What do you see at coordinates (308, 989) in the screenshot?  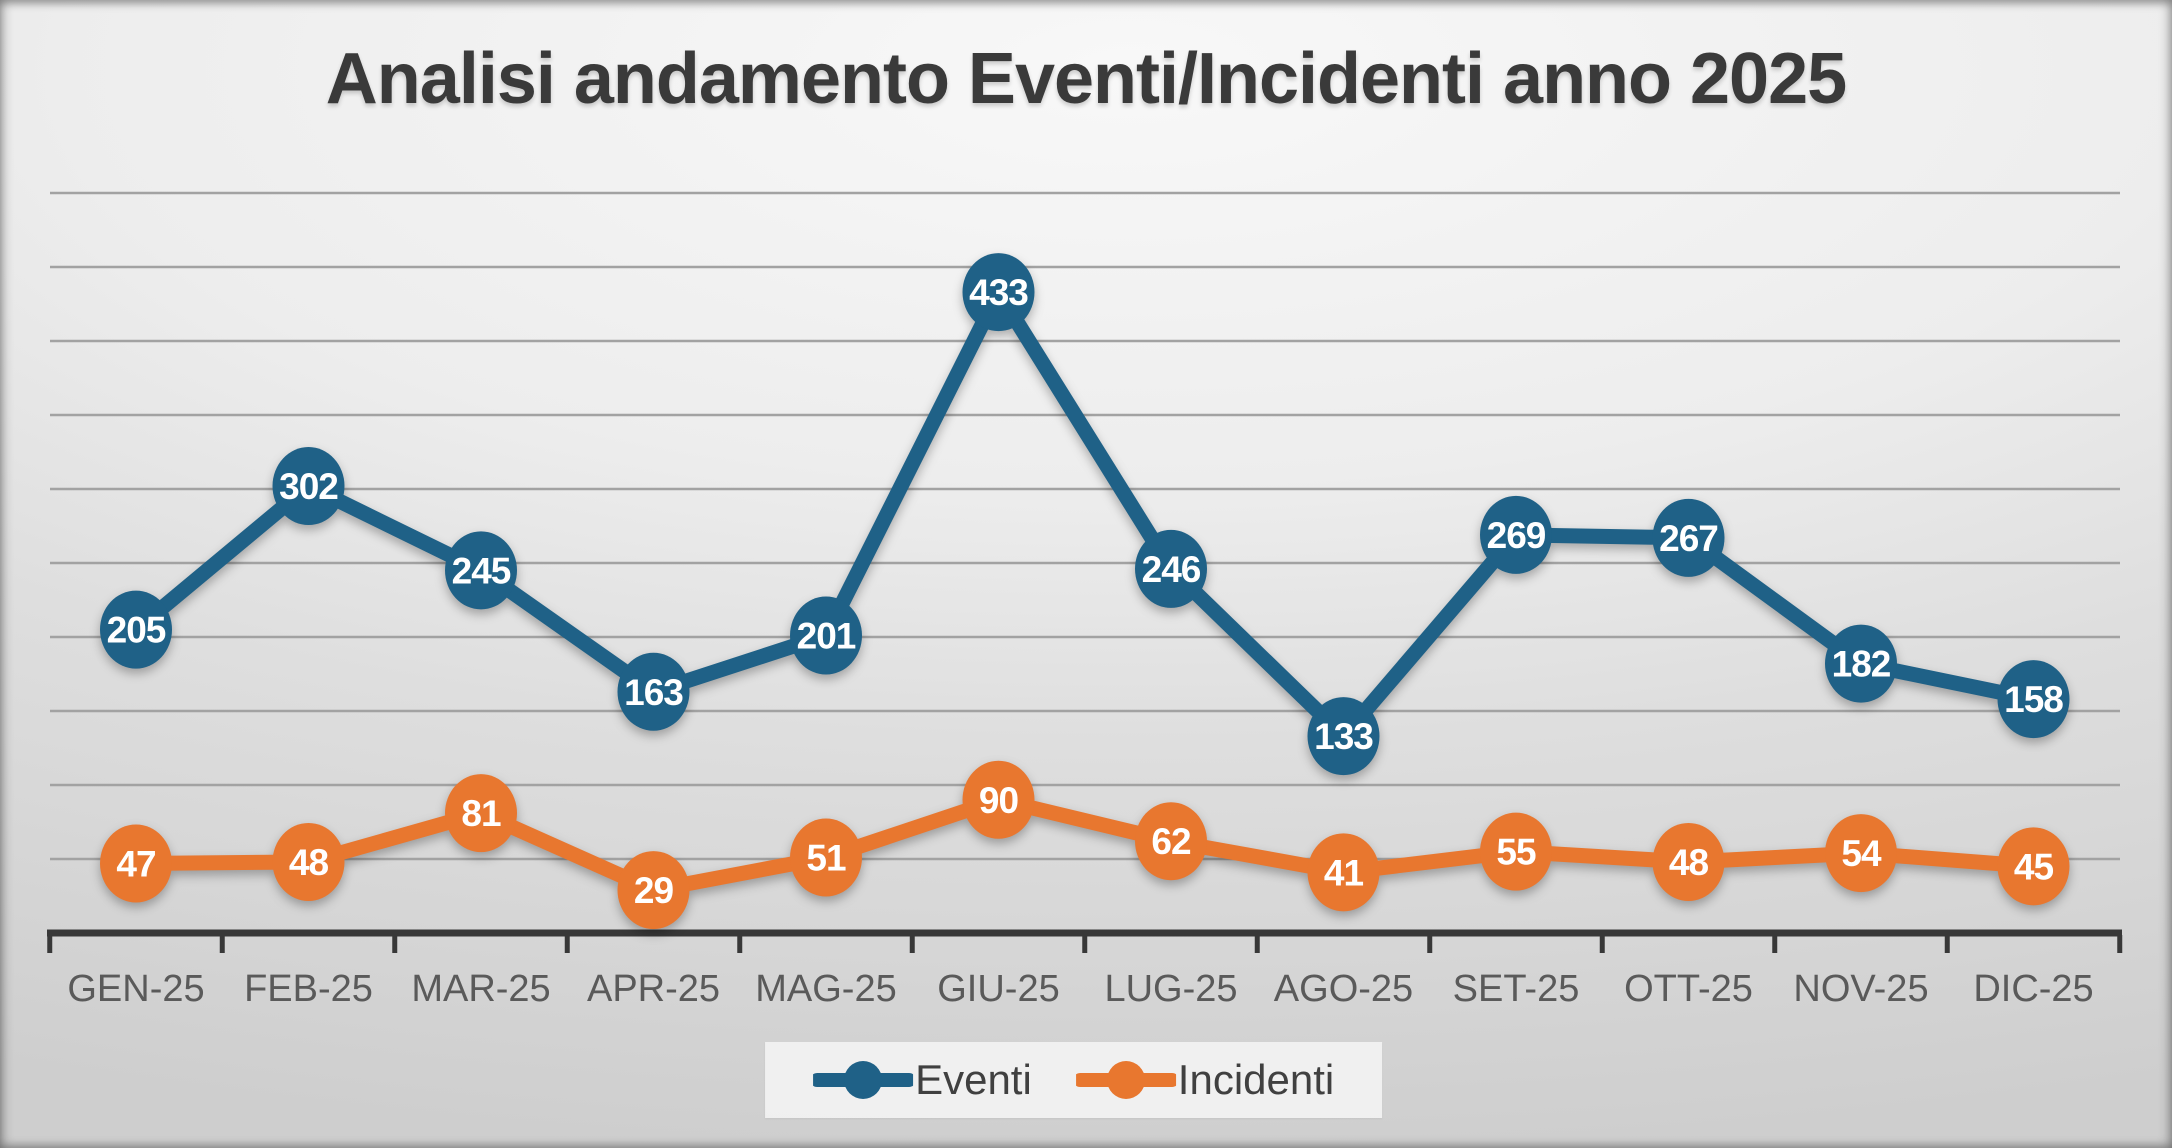 I see `x-axis-label: FEB-25` at bounding box center [308, 989].